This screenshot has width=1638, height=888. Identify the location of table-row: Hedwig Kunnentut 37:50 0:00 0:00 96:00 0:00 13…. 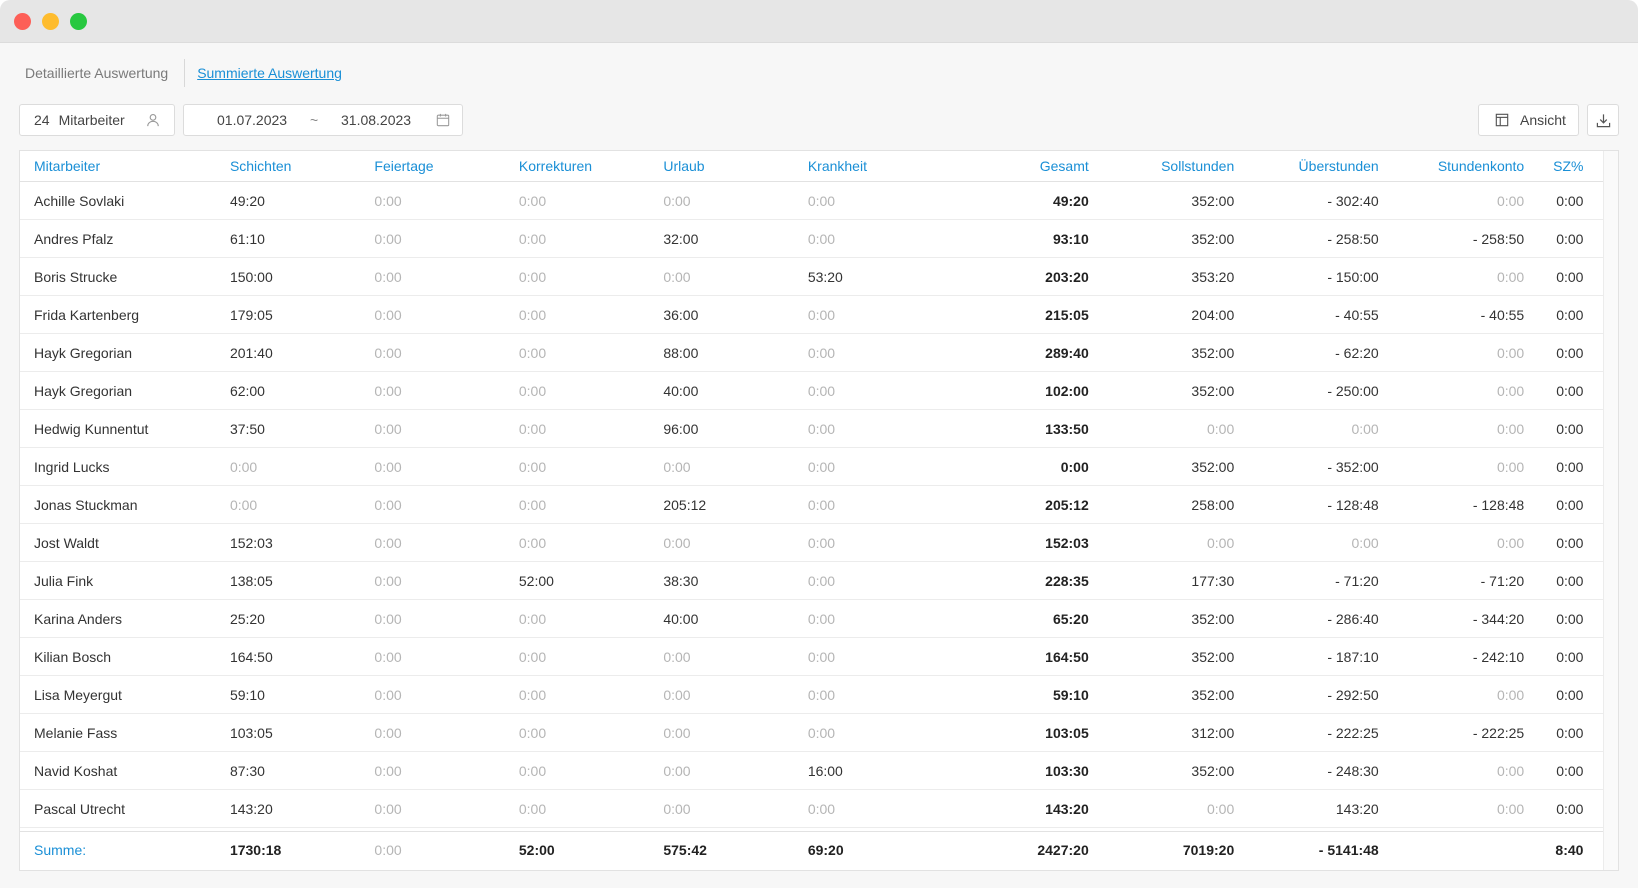
(812, 428).